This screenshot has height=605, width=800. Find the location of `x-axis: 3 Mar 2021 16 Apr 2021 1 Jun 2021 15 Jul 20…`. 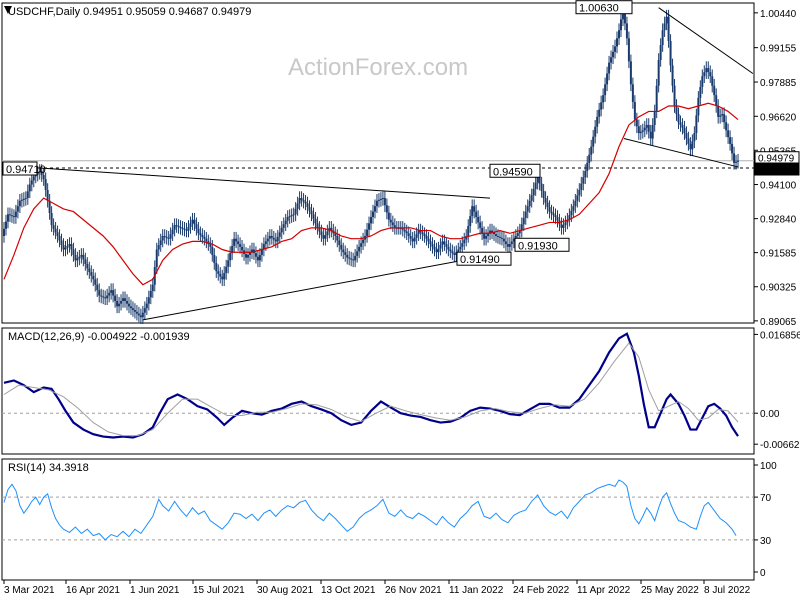

x-axis: 3 Mar 2021 16 Apr 2021 1 Jun 2021 15 Jul 20… is located at coordinates (377, 588).